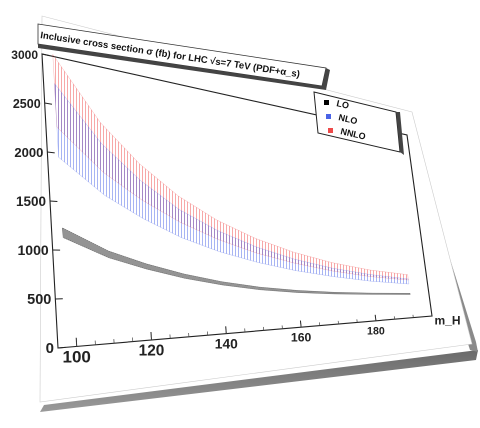 The width and height of the screenshot is (480, 428). I want to click on y-tick-label-1500: 1500, so click(31, 201).